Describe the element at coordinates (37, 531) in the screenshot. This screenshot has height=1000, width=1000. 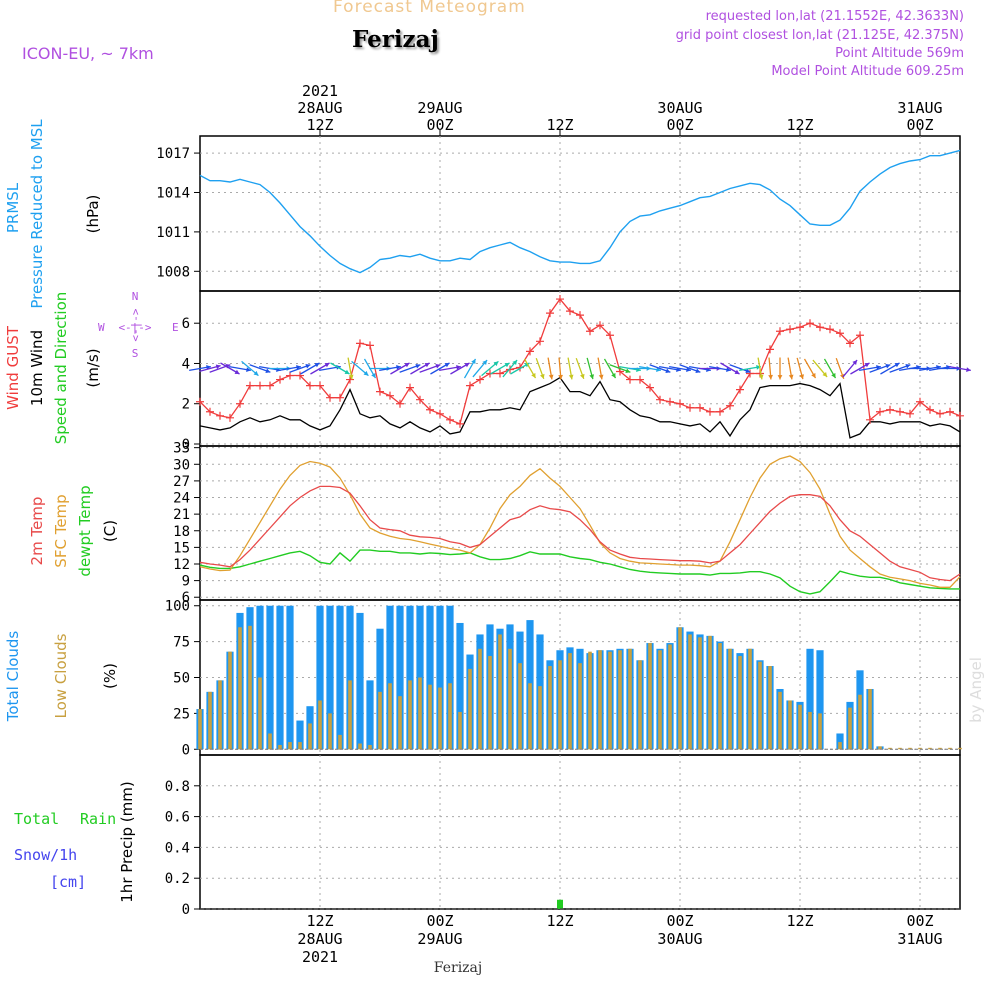
I see `label-2m-temp: 2m Temp` at that location.